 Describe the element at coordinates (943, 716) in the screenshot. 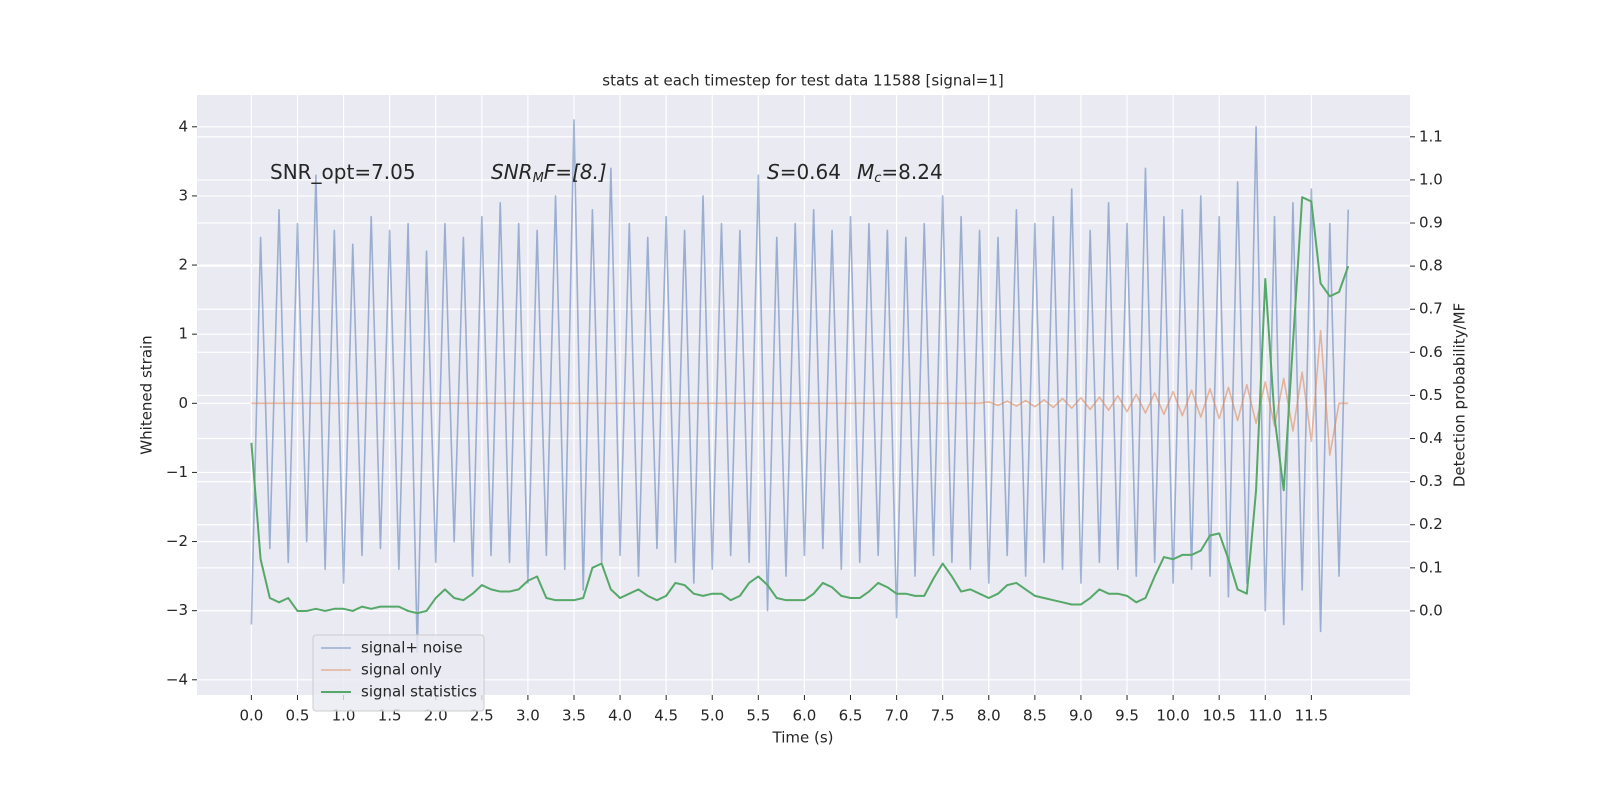

I see `x-tick-label: 7.5` at that location.